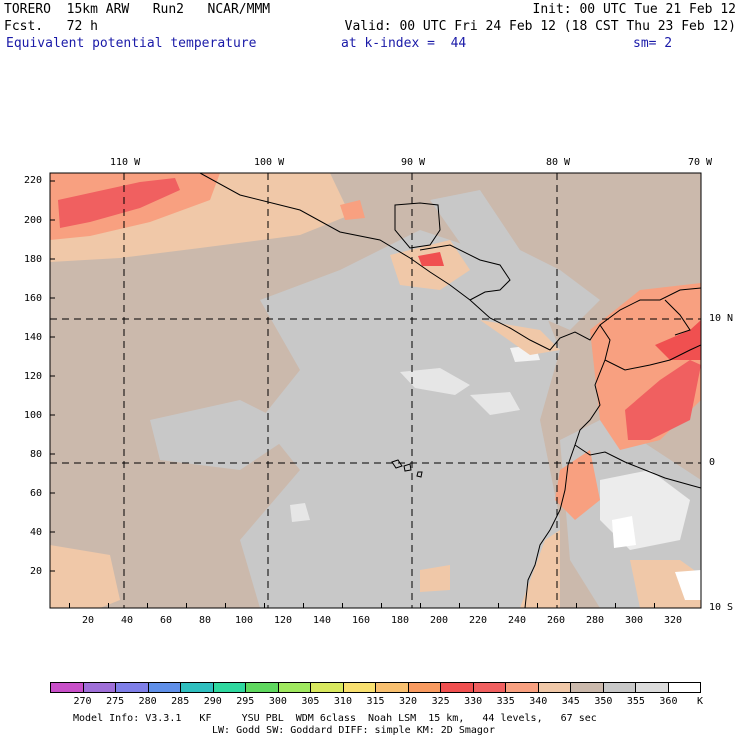 The image size is (740, 740). Describe the element at coordinates (70, 185) in the screenshot. I see `salmon-corner` at that location.